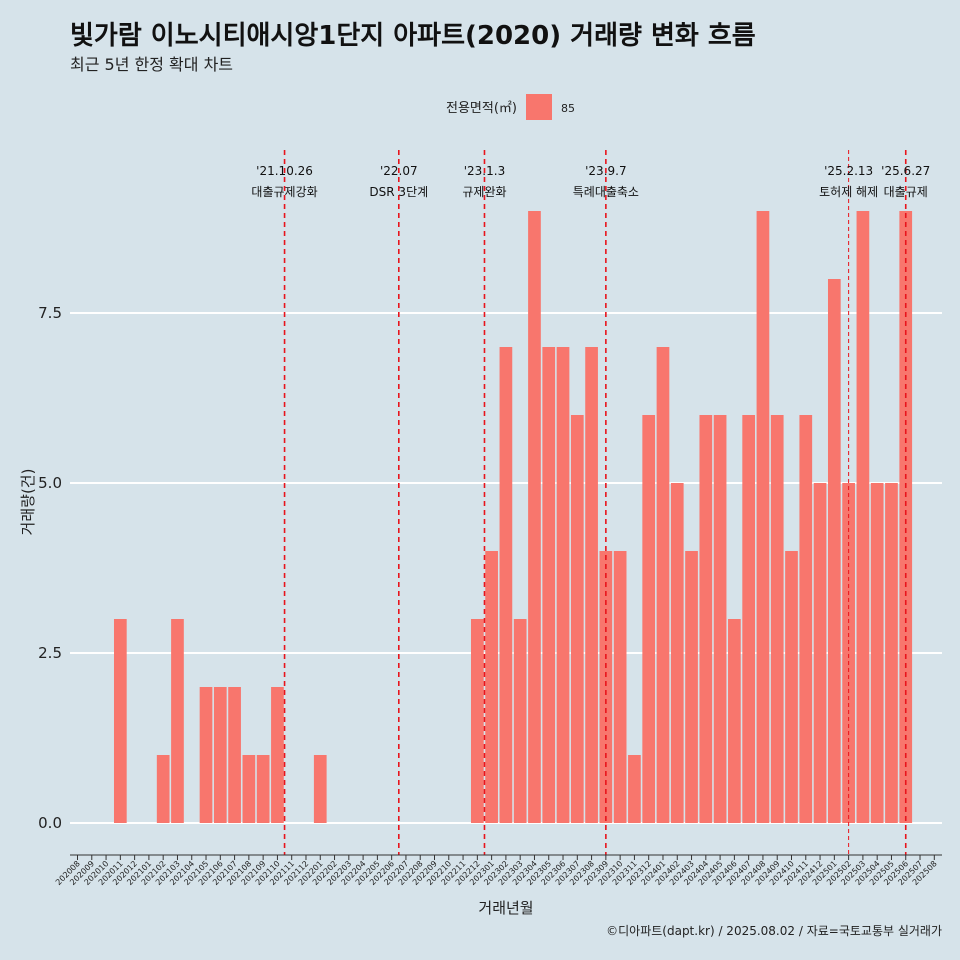  I want to click on event-date: '25.6.27, so click(905, 171).